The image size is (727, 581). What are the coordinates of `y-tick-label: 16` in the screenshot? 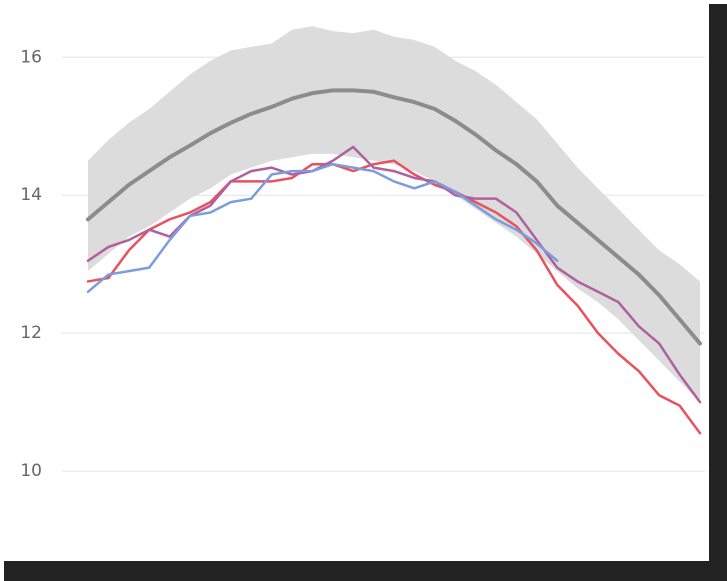 It's located at (31, 57).